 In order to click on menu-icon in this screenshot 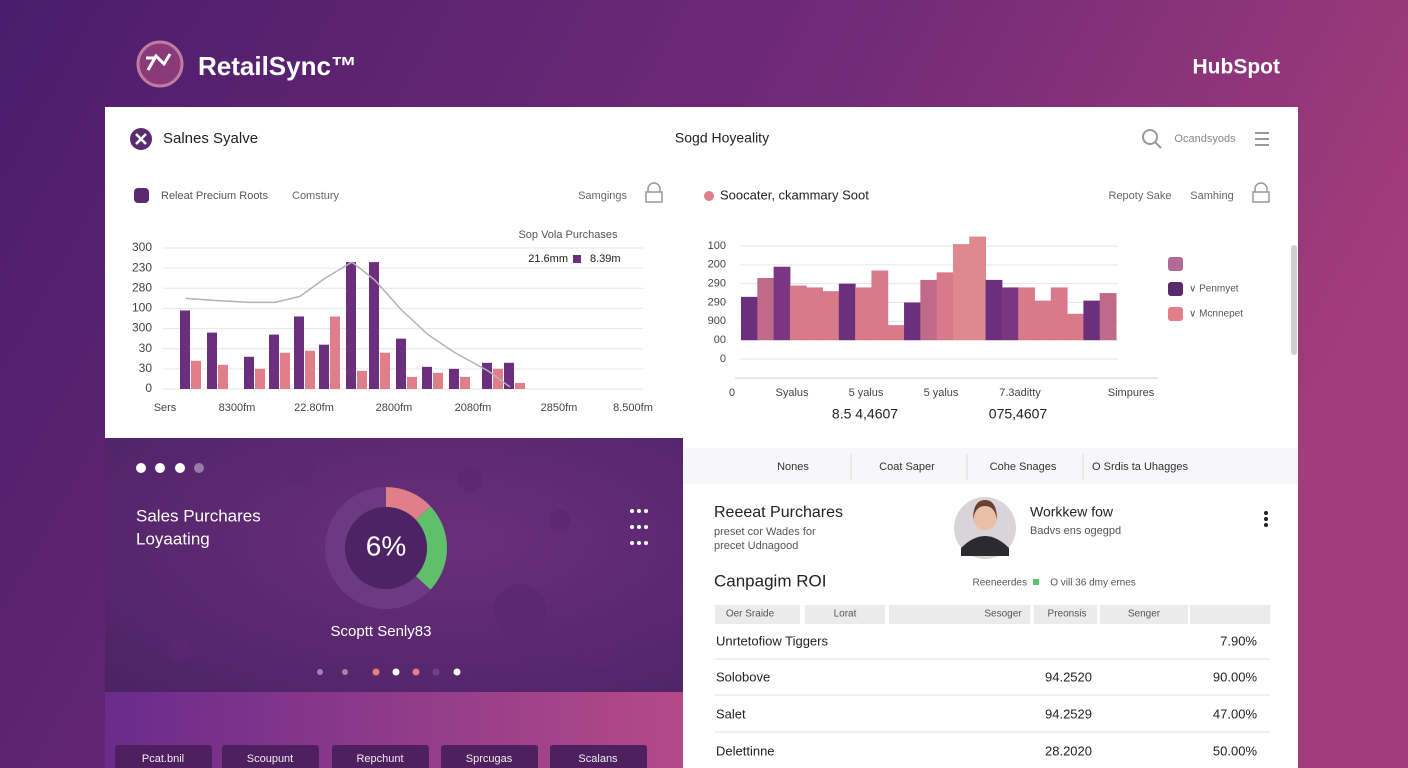, I will do `click(1262, 139)`.